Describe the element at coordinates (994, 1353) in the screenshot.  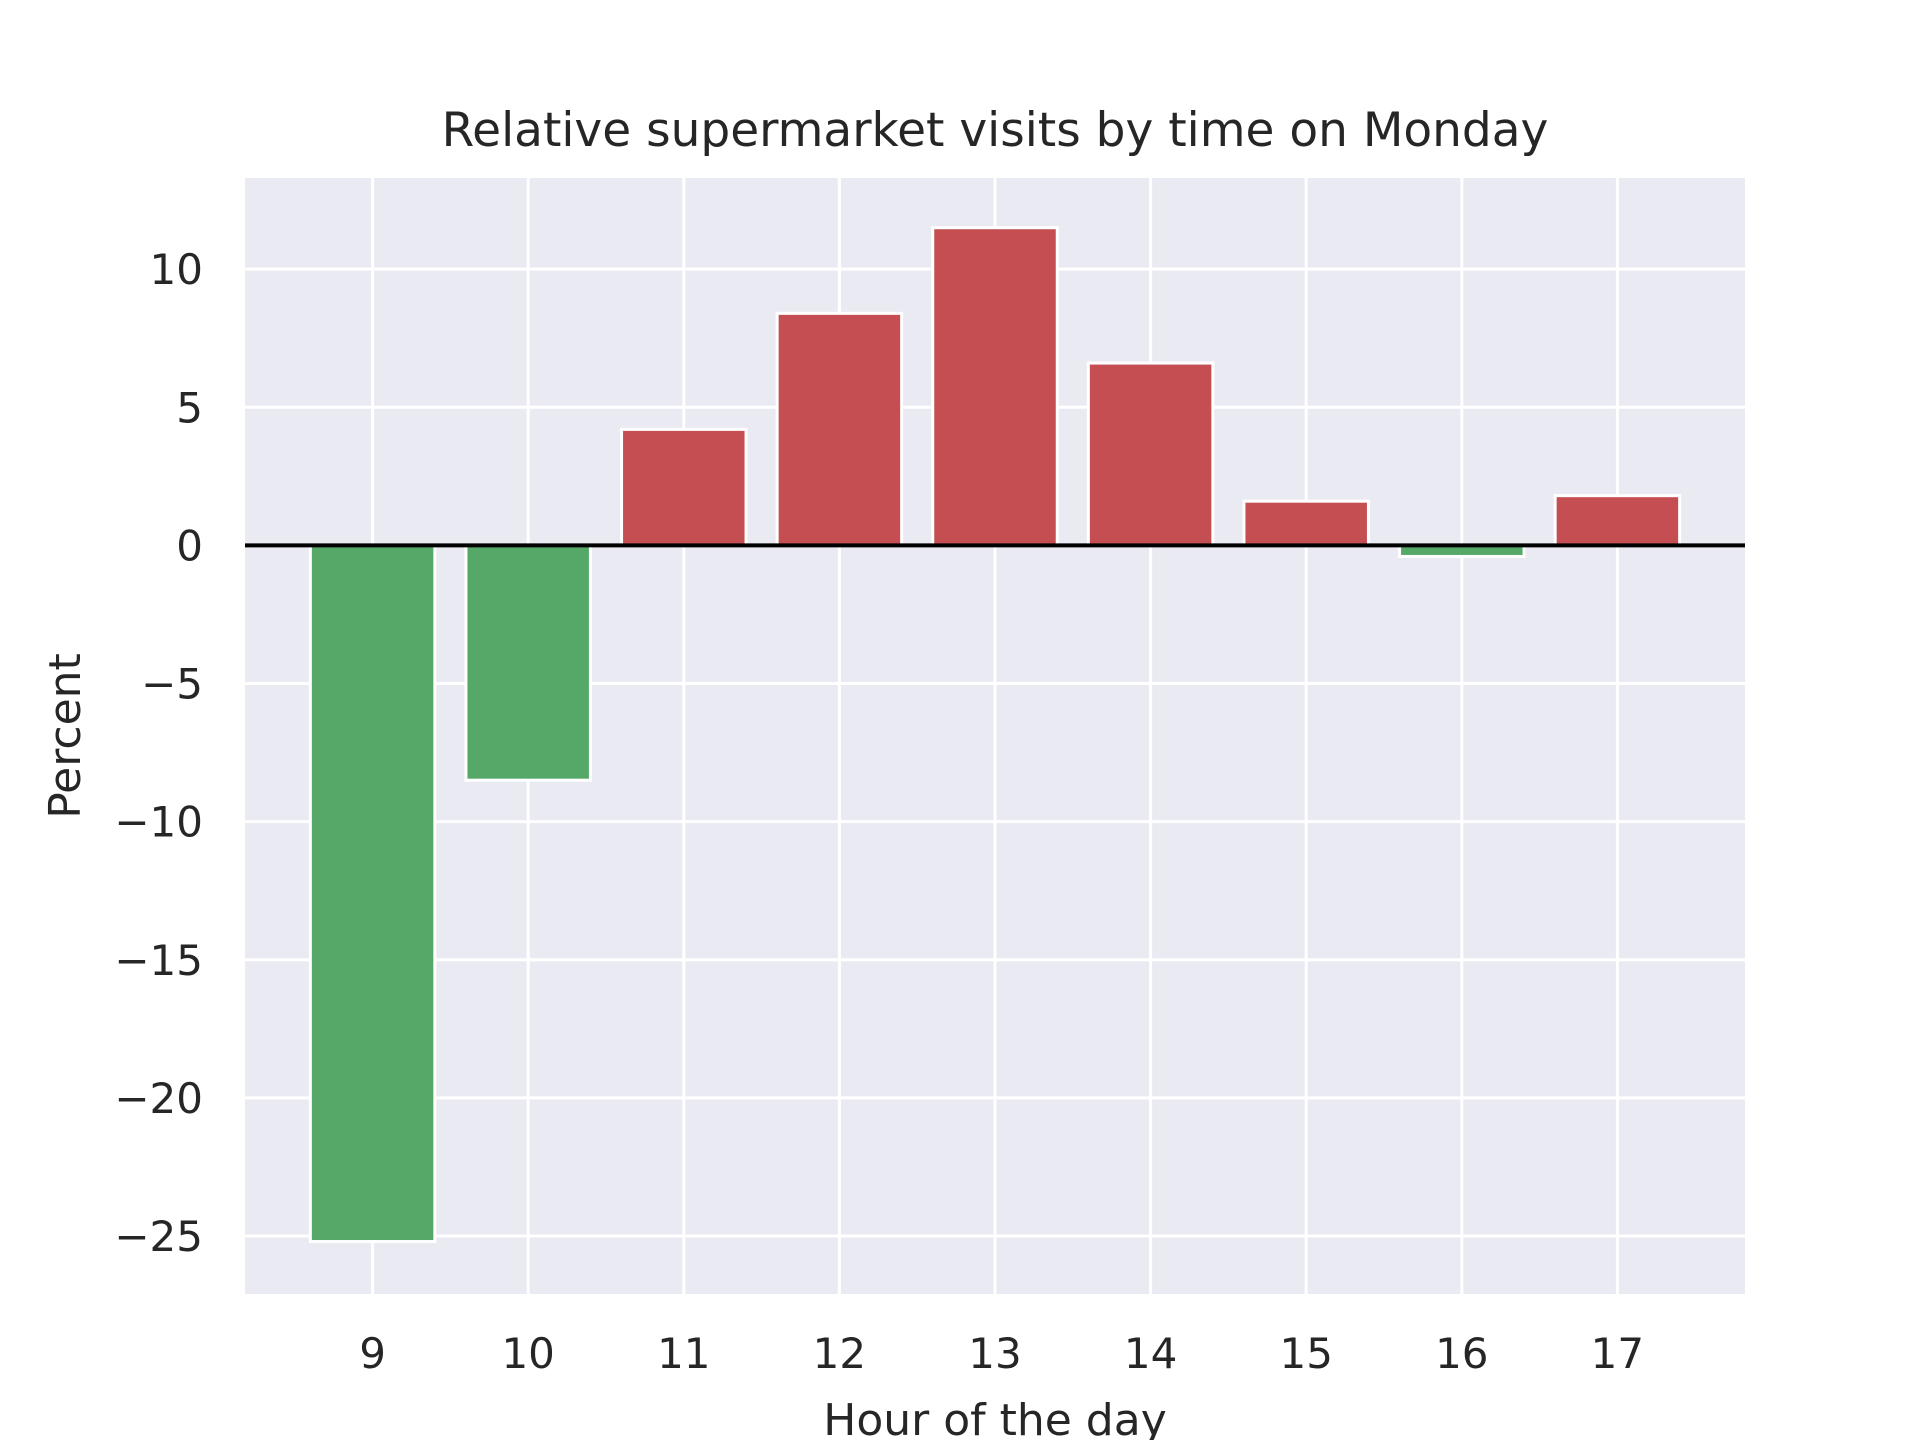
I see `x-tick-label: 13` at that location.